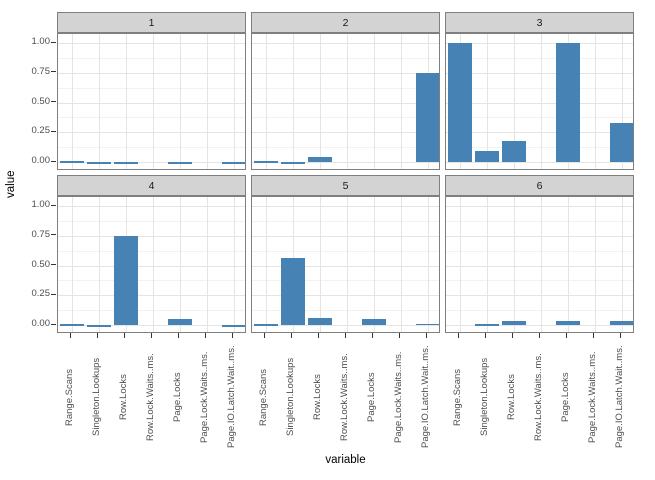  What do you see at coordinates (231, 397) in the screenshot?
I see `x-tick-label: Page.IO.Latch.Wait..ms.` at bounding box center [231, 397].